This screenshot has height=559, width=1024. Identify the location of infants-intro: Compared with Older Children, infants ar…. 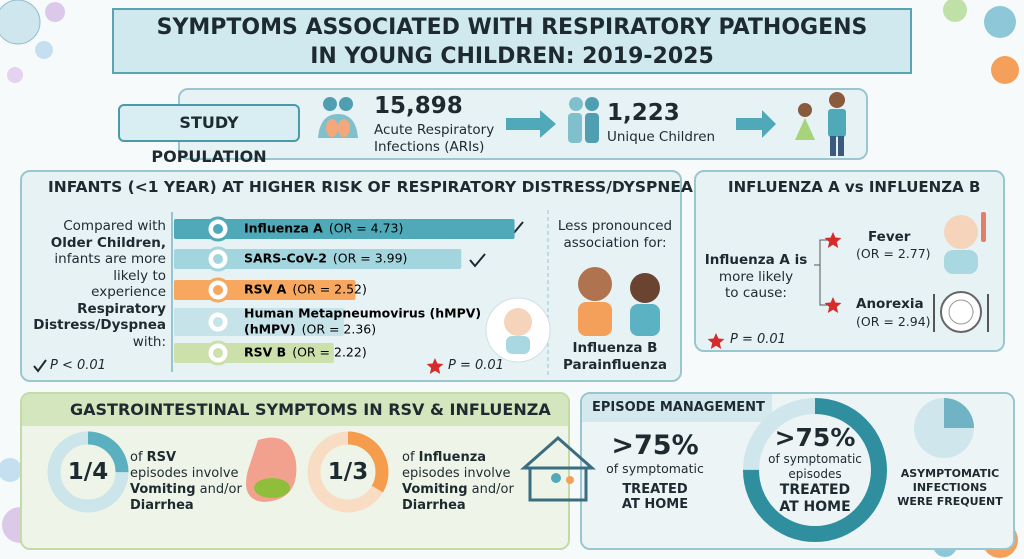
(97, 284).